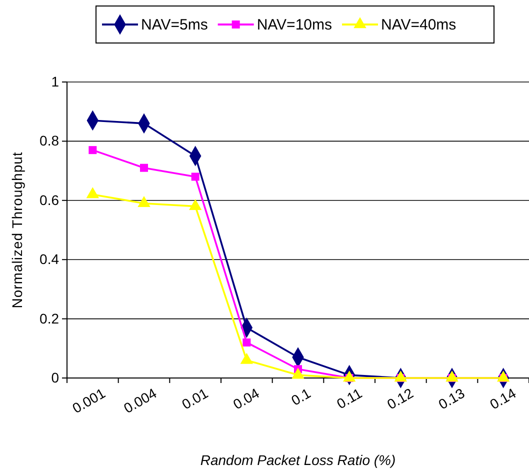 The width and height of the screenshot is (529, 472). Describe the element at coordinates (55, 81) in the screenshot. I see `y-tick-label: 1` at that location.